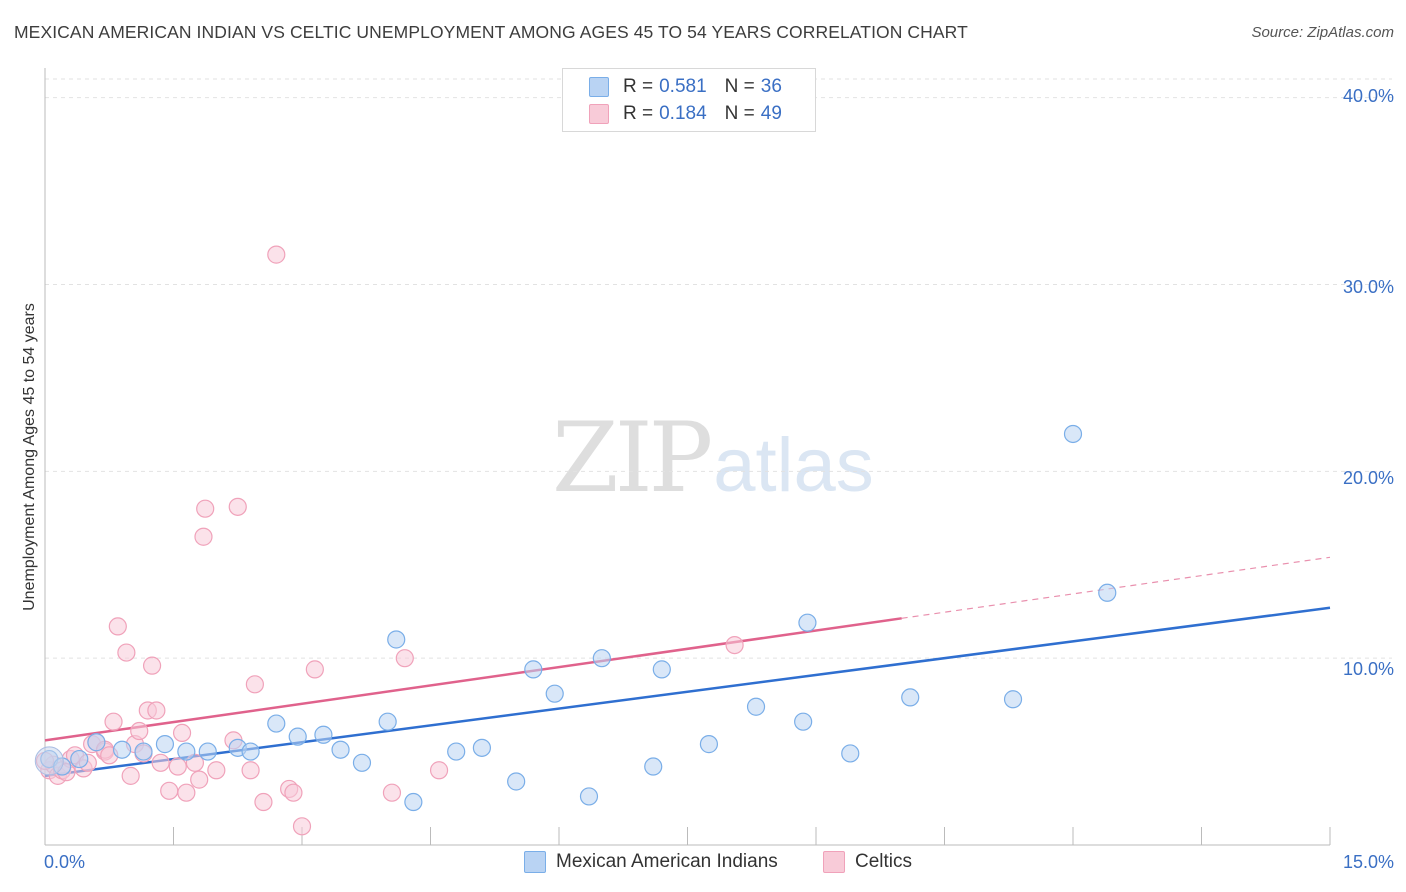 This screenshot has height=892, width=1406. What do you see at coordinates (1368, 287) in the screenshot?
I see `y-tick-label: 30.0%` at bounding box center [1368, 287].